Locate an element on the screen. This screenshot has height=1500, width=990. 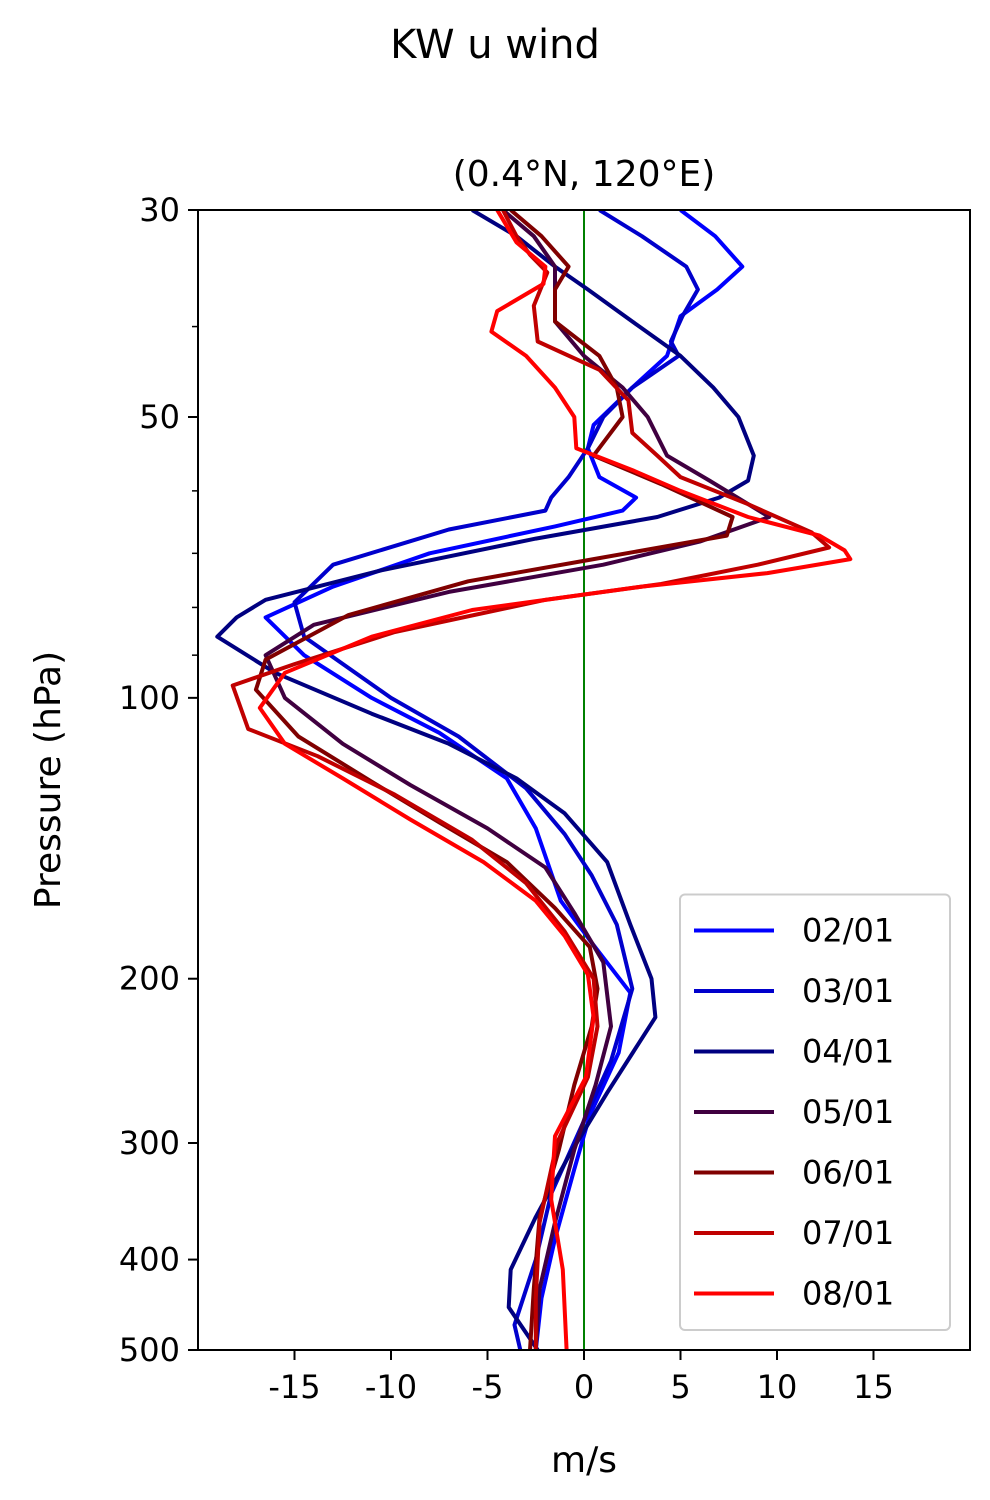
y-tick-label: 50 is located at coordinates (159, 417).